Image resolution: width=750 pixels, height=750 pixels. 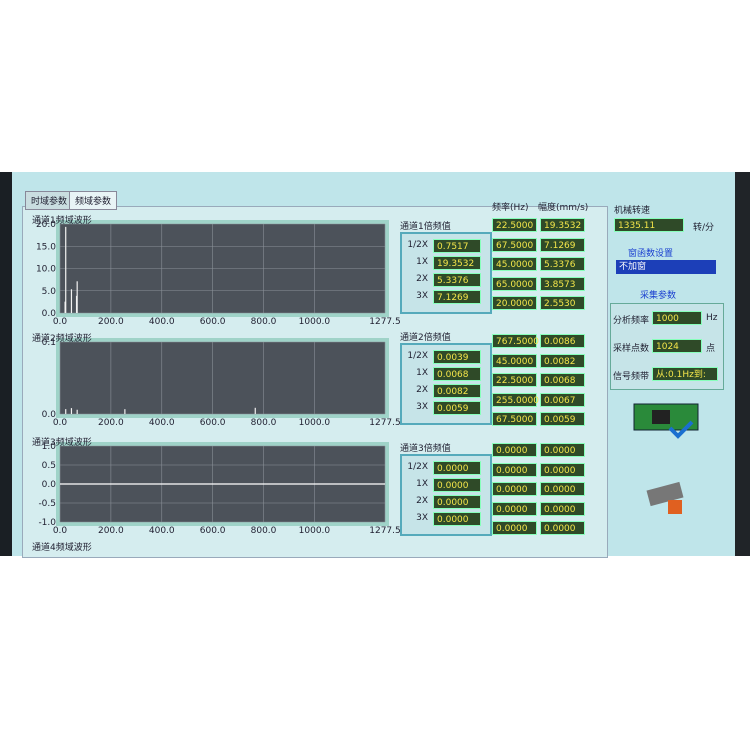 What do you see at coordinates (677, 346) in the screenshot?
I see `param-value: 1024` at bounding box center [677, 346].